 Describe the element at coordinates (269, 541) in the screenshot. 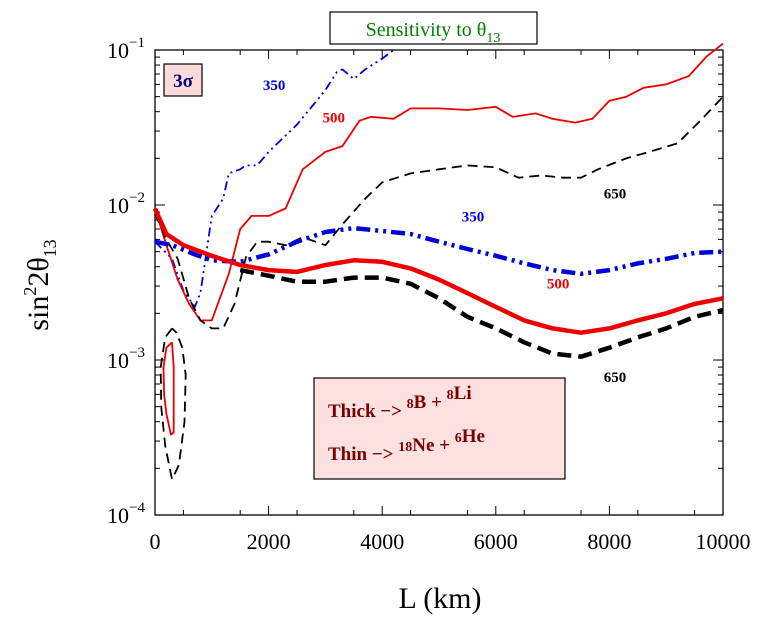

I see `x-tick-label: 2000` at that location.